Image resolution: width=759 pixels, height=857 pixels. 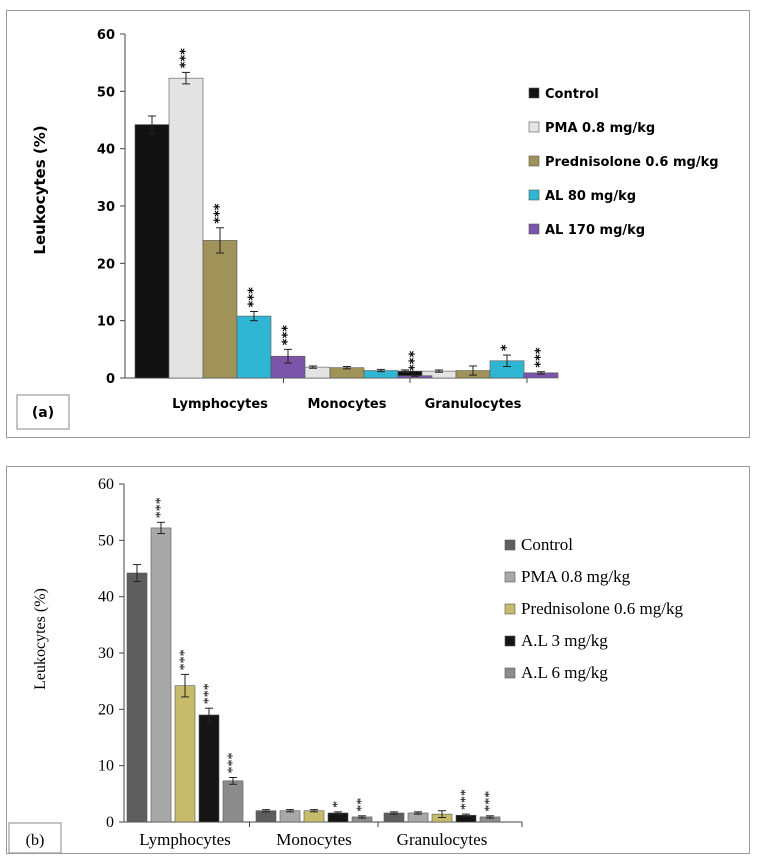 I want to click on legend-label: AL 80 mg/kg, so click(x=590, y=196).